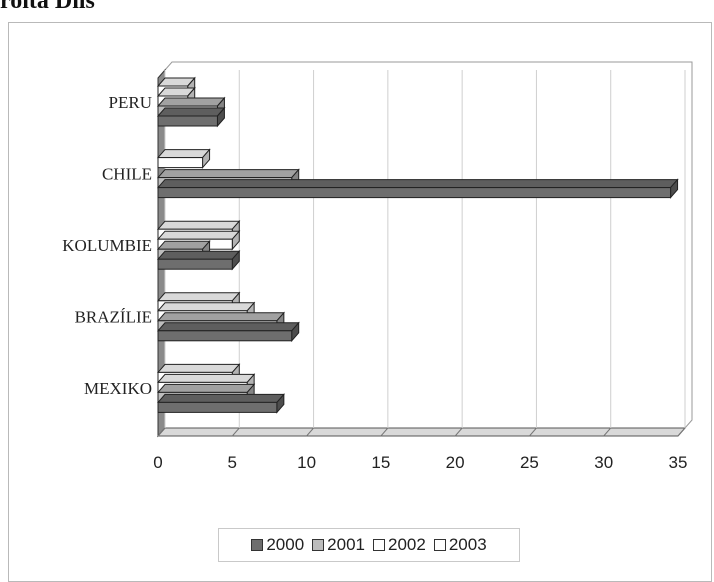 This screenshot has width=714, height=582. Describe the element at coordinates (195, 264) in the screenshot. I see `bar-kolumbie-2000-front` at that location.